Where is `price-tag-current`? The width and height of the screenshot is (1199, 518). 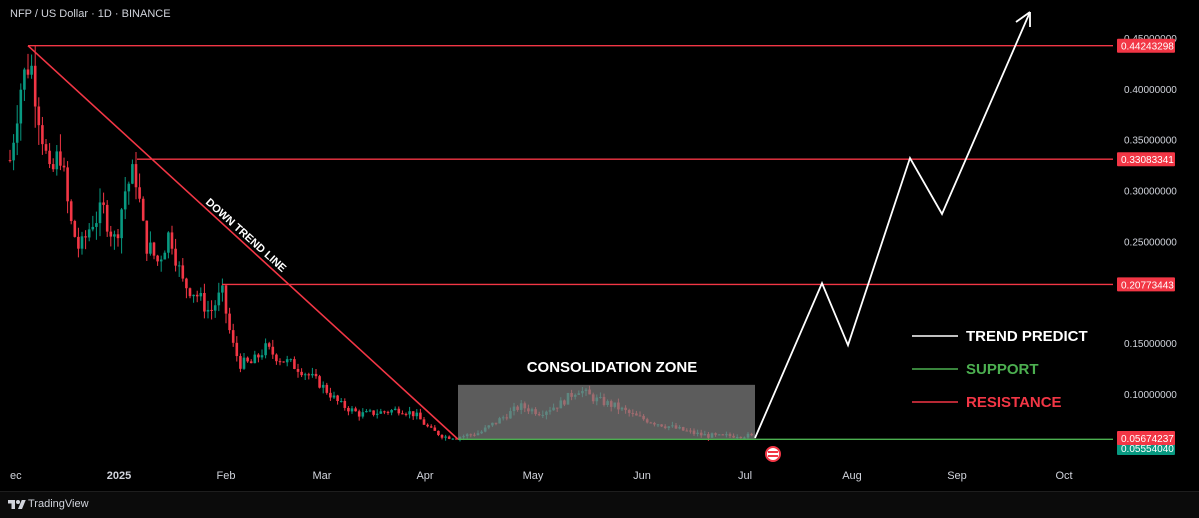
price-tag-current is located at coordinates (1146, 437).